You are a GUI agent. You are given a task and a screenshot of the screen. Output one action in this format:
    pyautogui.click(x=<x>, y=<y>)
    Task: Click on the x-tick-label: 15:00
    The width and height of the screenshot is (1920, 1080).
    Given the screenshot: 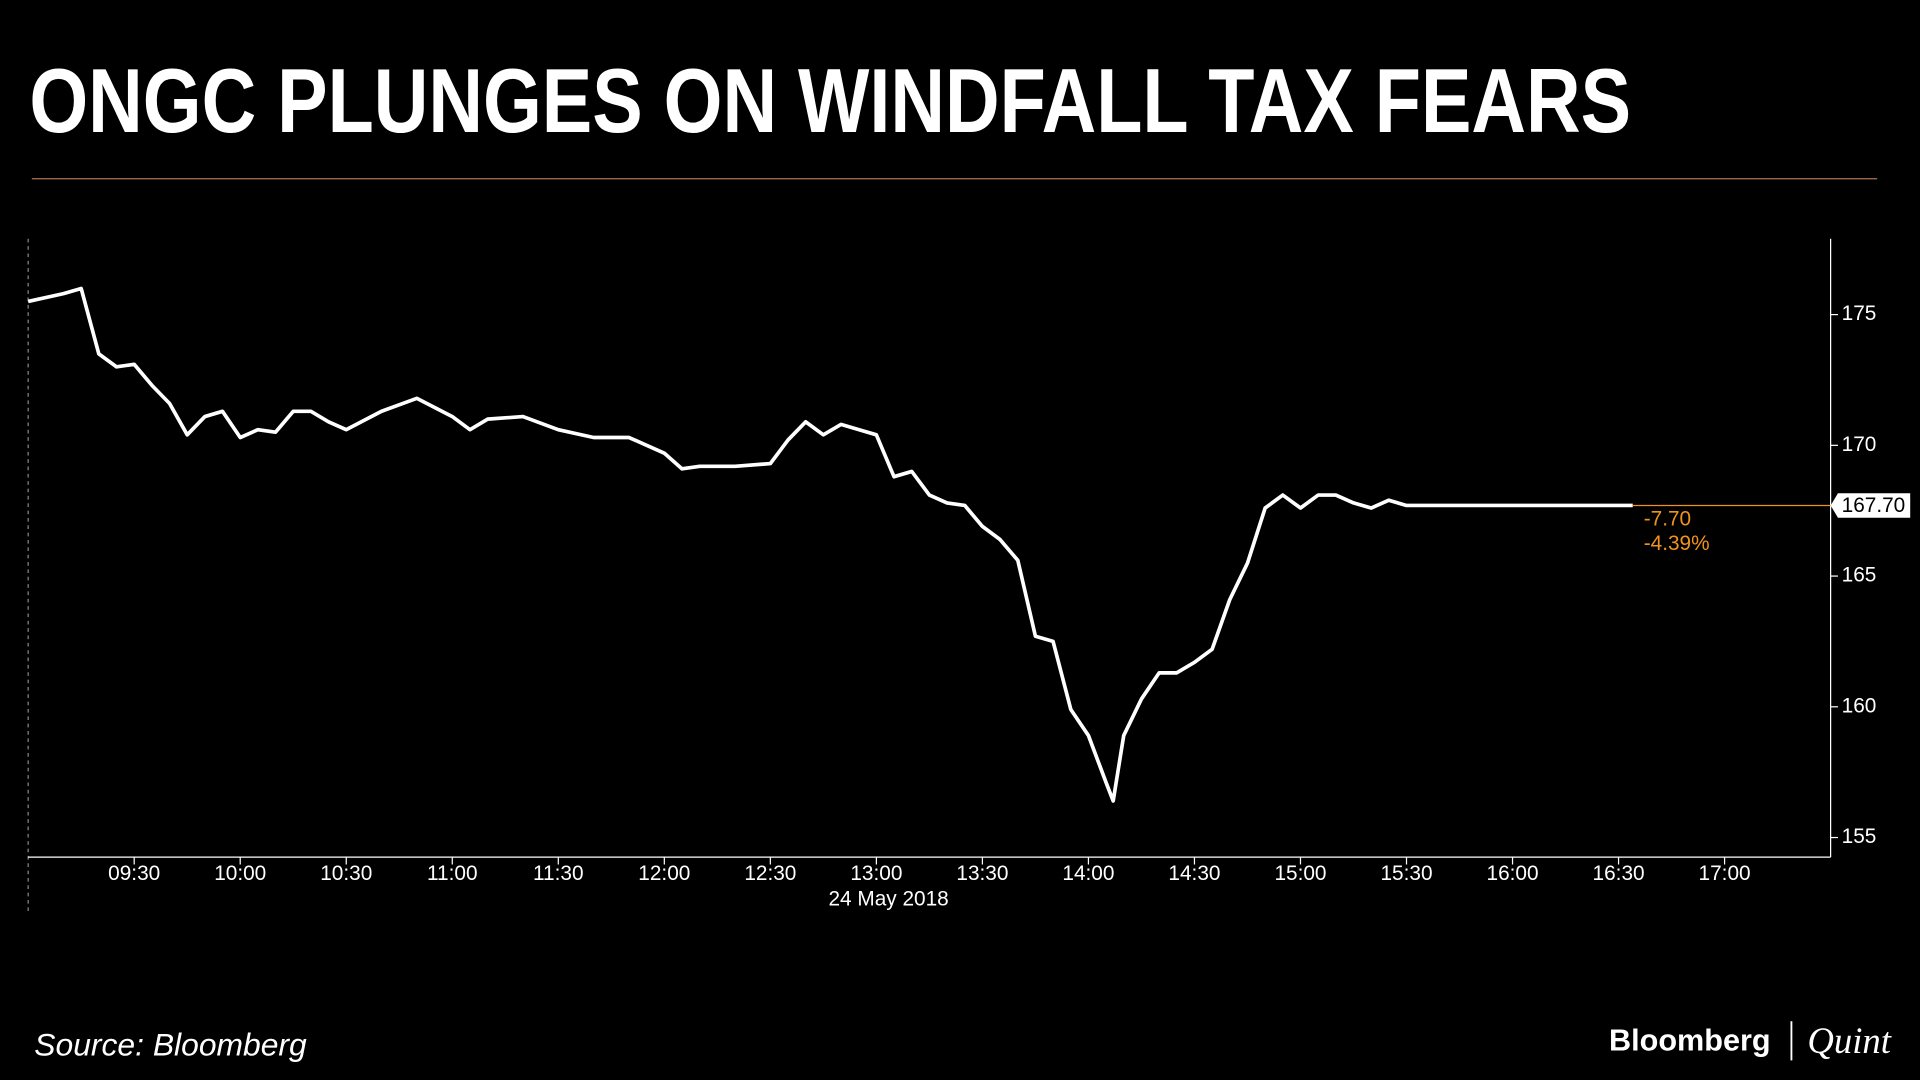 What is the action you would take?
    pyautogui.click(x=1300, y=873)
    